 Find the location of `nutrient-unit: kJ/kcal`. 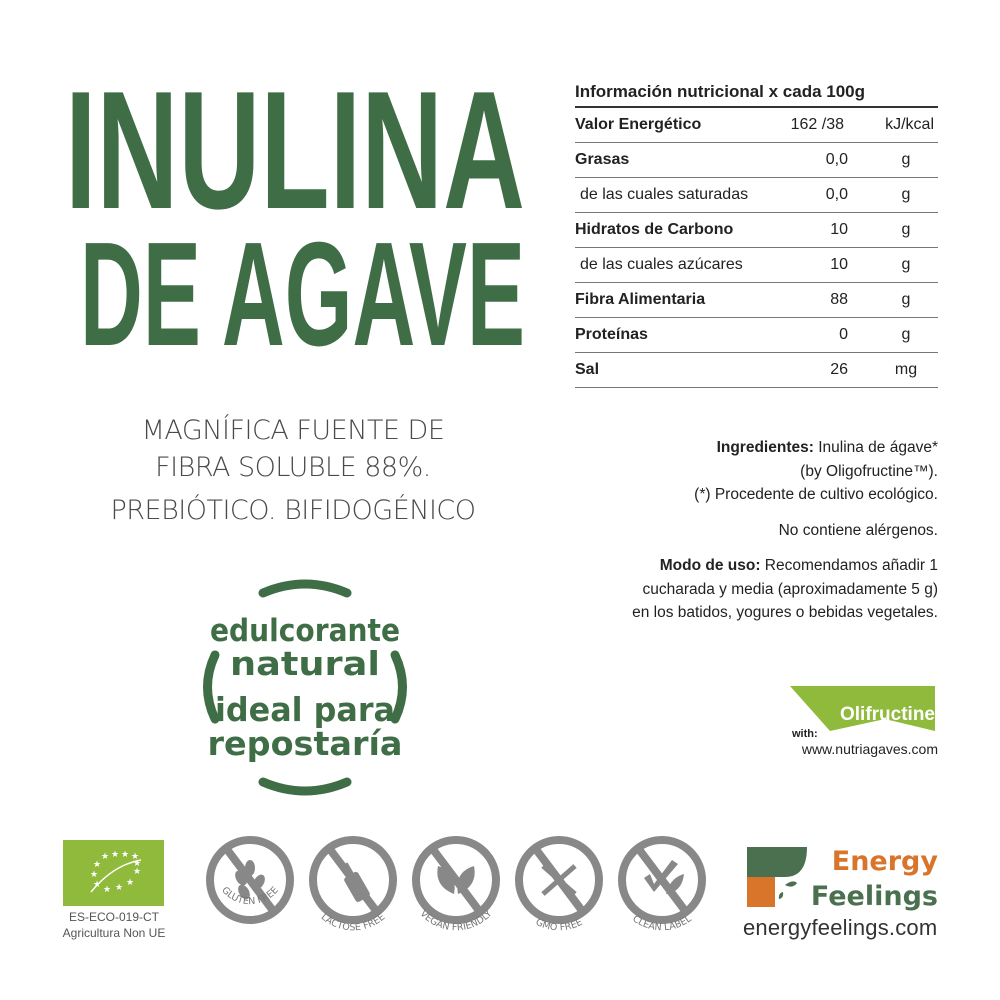

nutrient-unit: kJ/kcal is located at coordinates (909, 124).